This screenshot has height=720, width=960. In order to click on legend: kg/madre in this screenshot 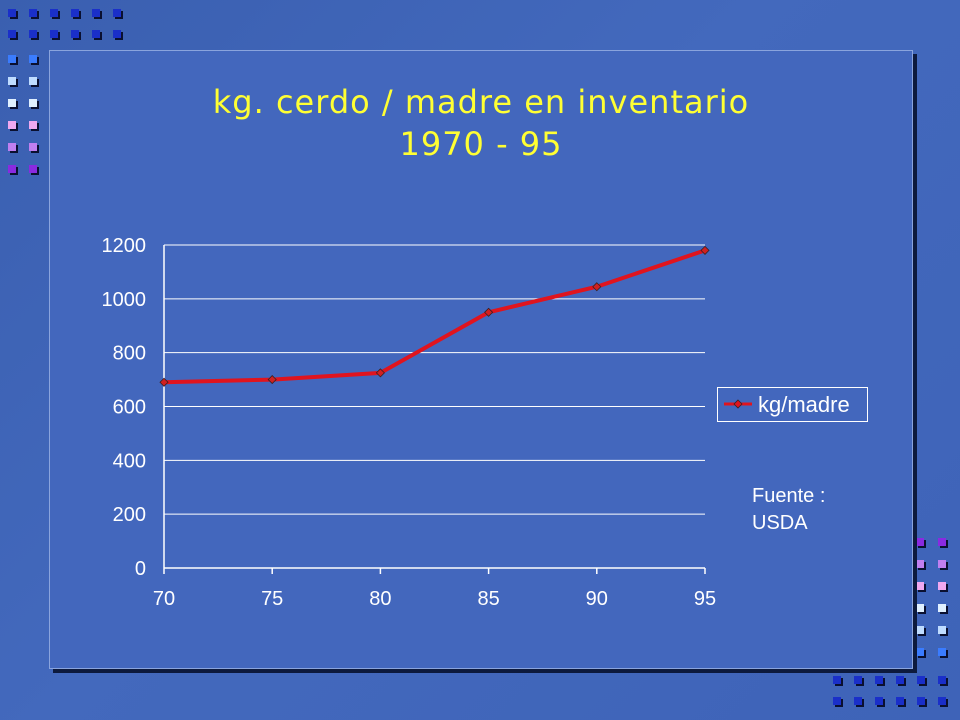, I will do `click(792, 404)`.